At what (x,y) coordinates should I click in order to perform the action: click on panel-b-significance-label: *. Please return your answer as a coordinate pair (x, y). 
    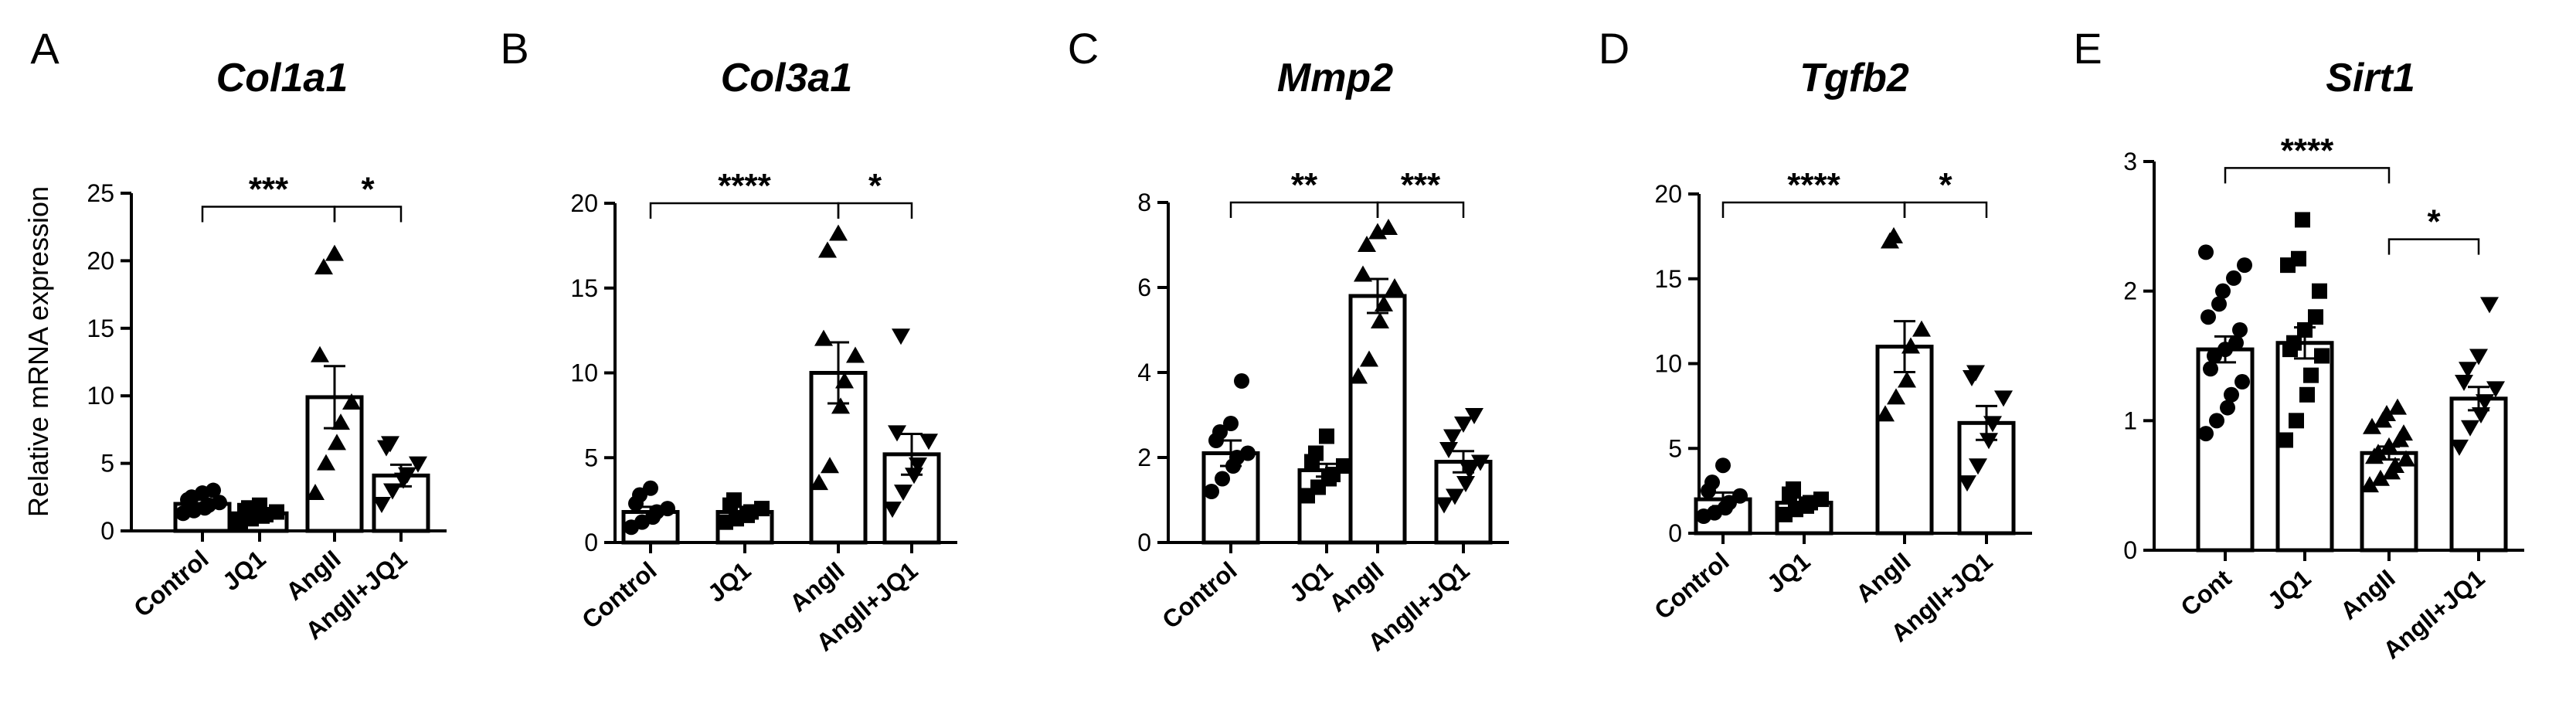
    Looking at the image, I should click on (875, 186).